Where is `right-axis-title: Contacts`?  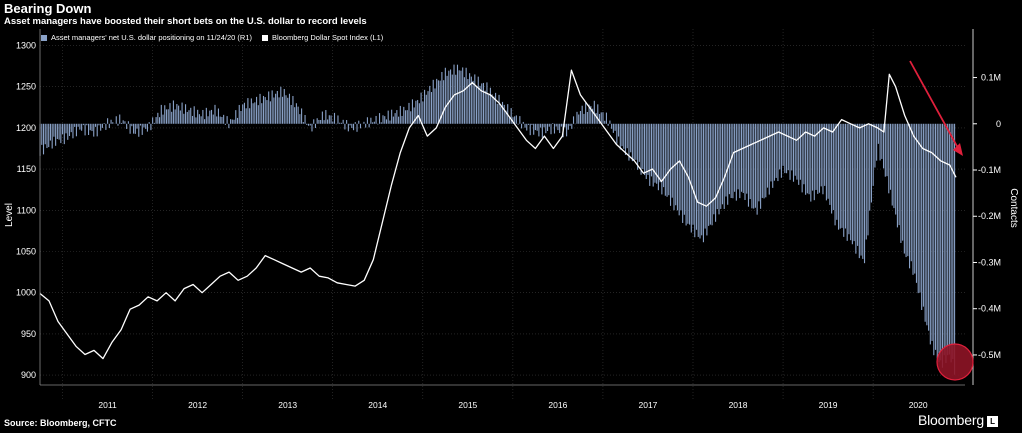
right-axis-title: Contacts is located at coordinates (1013, 207).